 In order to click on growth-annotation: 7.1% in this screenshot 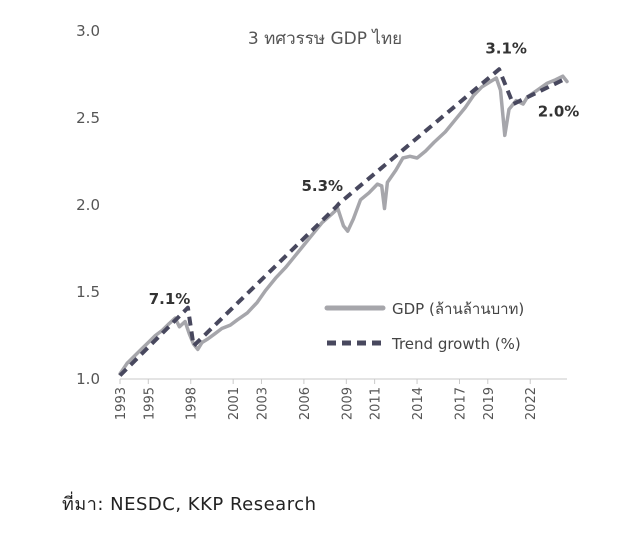, I will do `click(170, 299)`.